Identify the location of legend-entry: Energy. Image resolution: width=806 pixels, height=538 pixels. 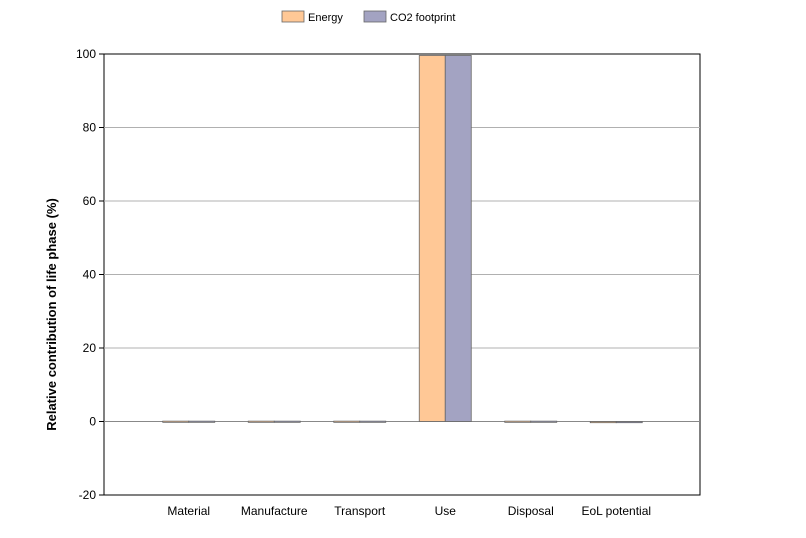
(325, 18).